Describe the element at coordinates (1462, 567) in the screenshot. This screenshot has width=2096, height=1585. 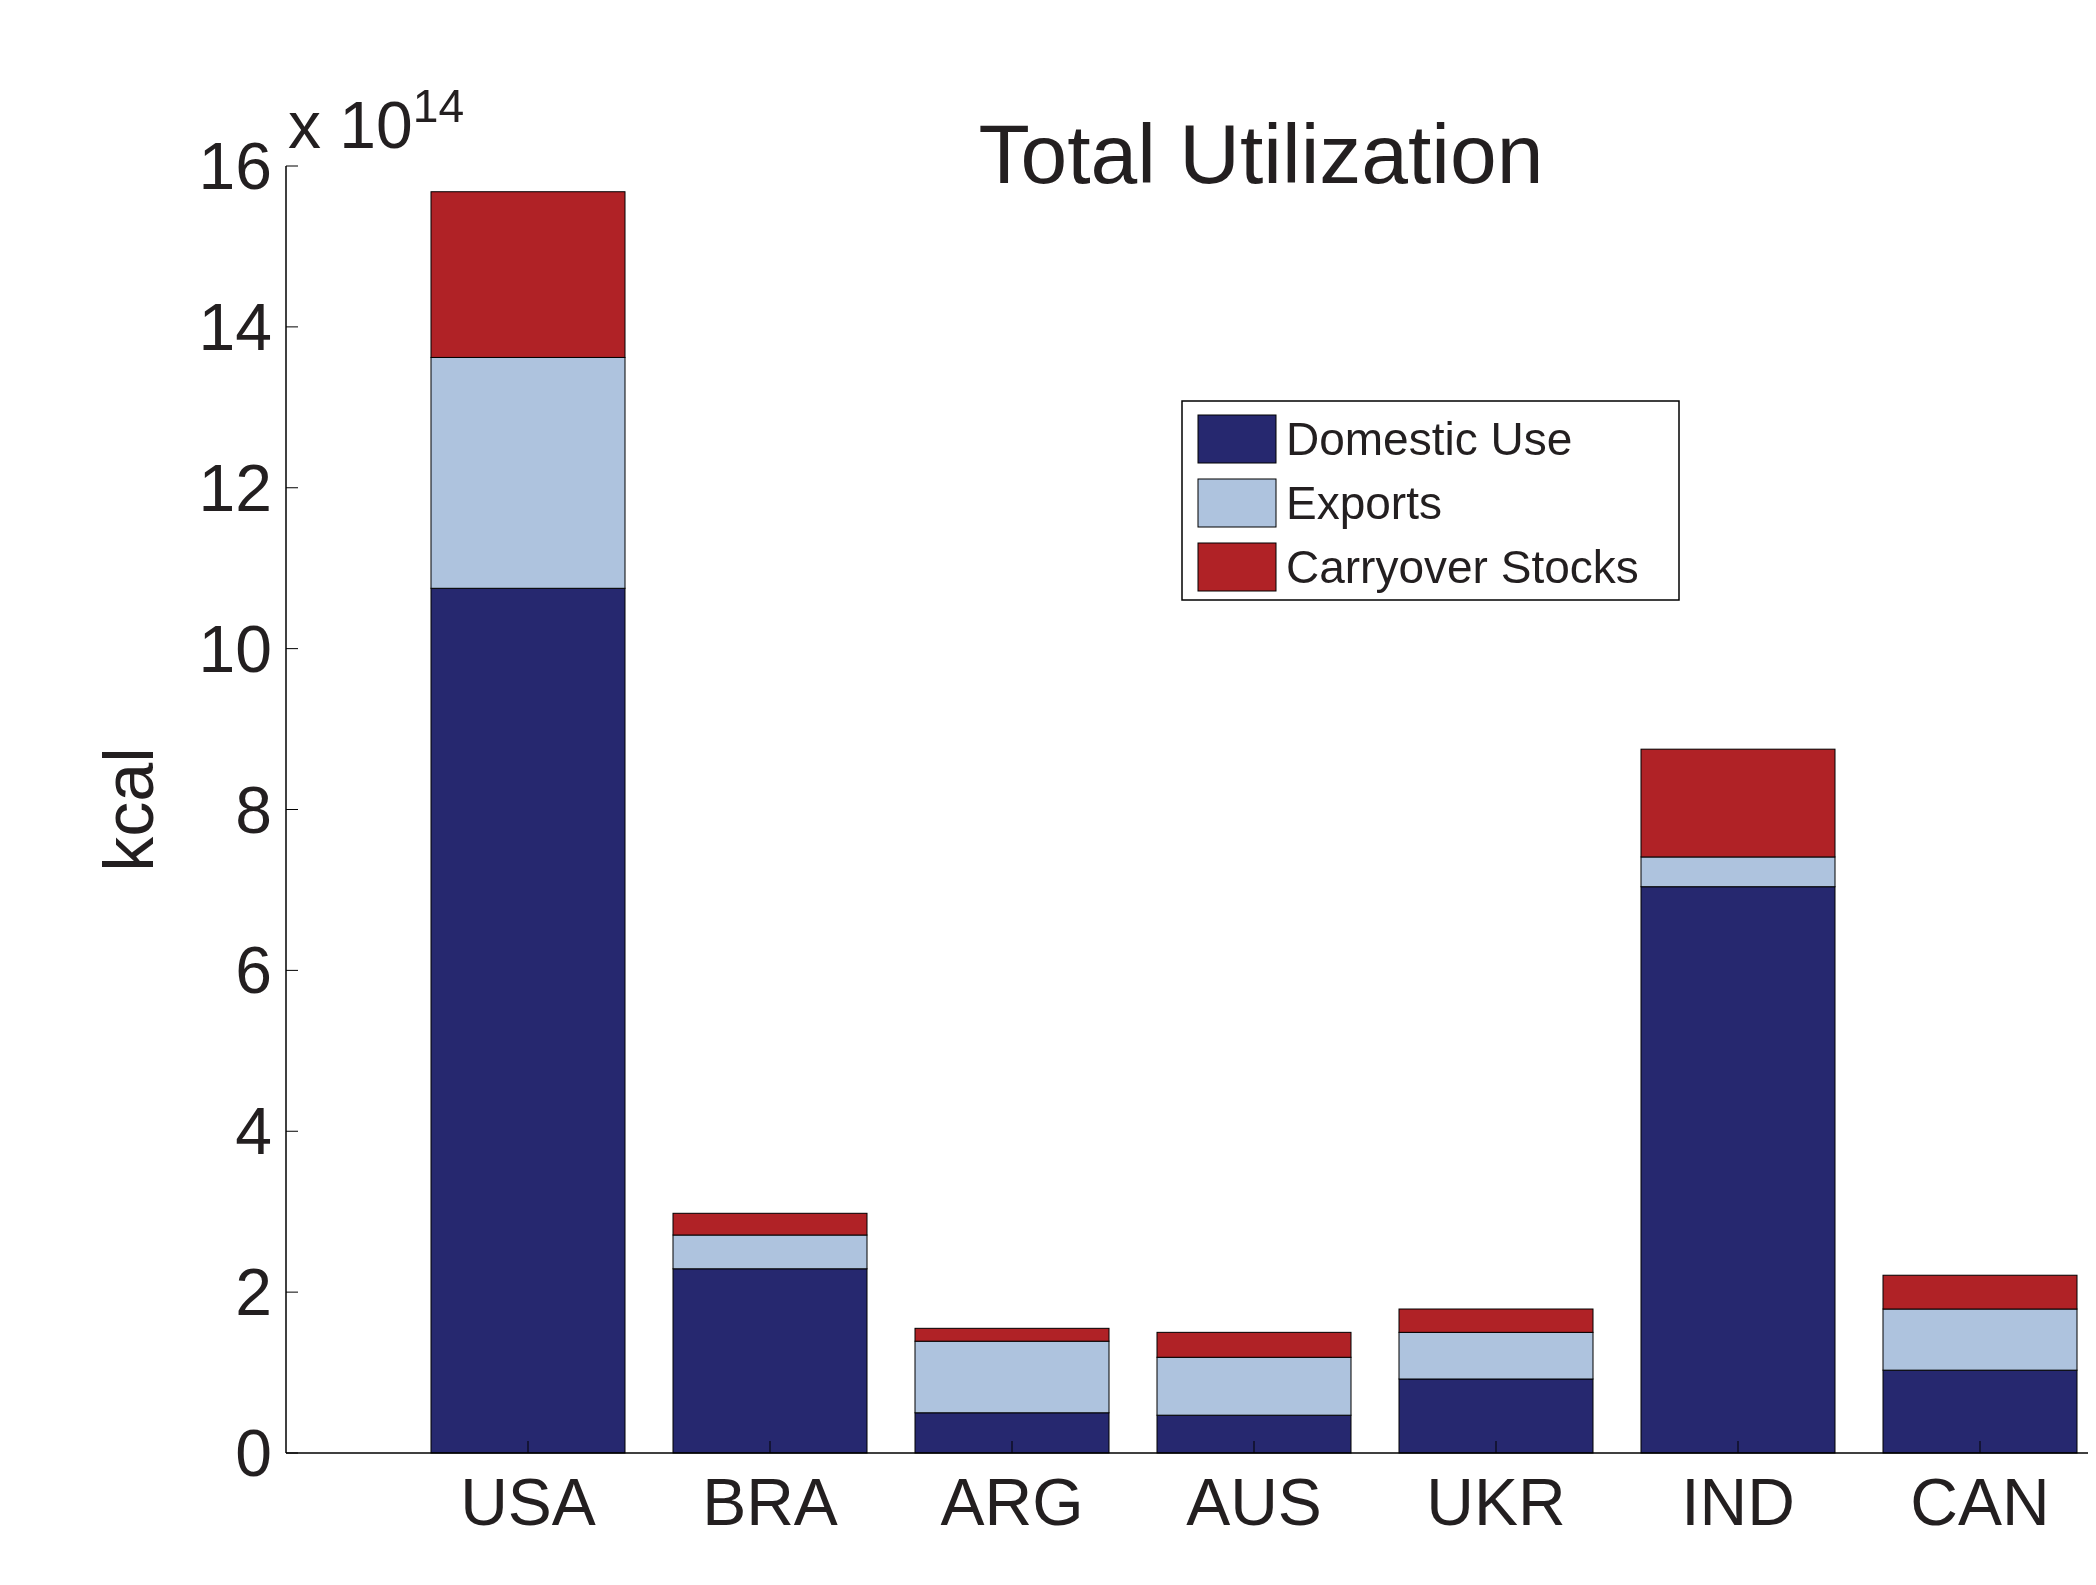
I see `legend-label: Carryover Stocks` at that location.